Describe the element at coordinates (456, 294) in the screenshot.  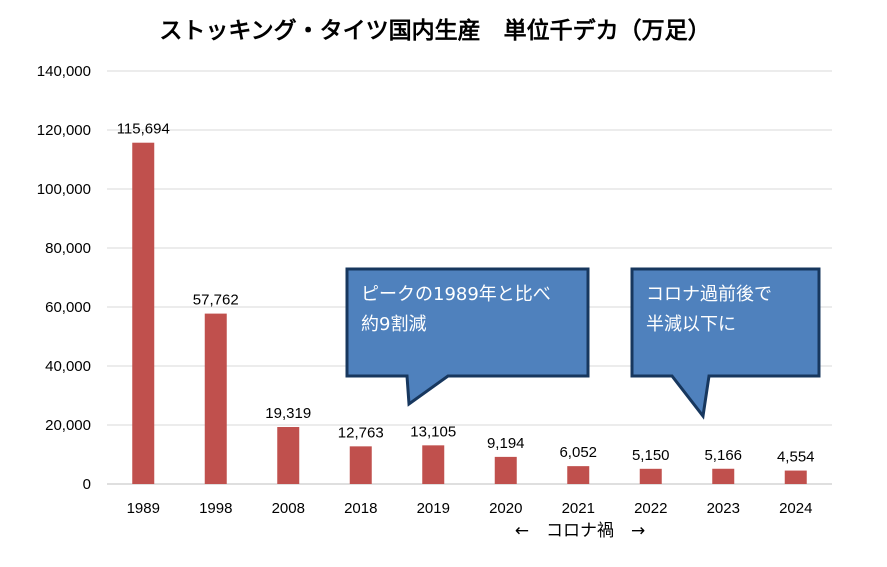
I see `callout-peak-line1: ピークの1989年と比べ` at that location.